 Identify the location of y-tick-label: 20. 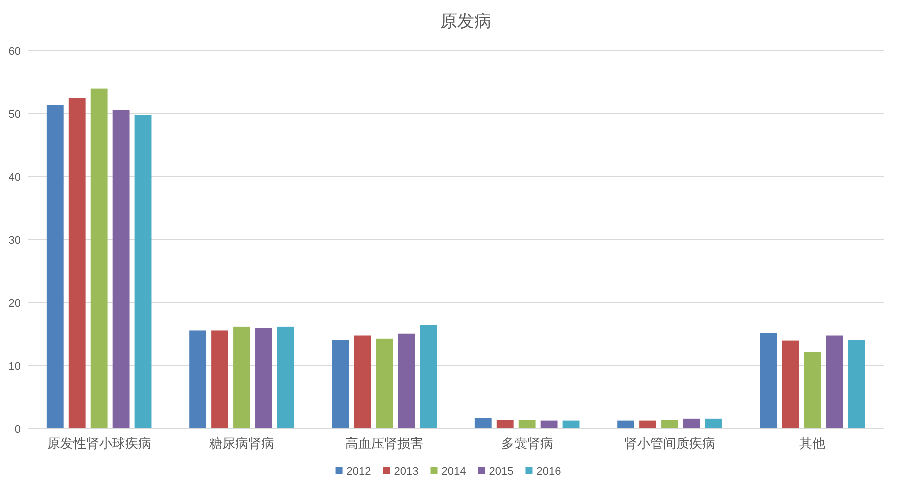
(14, 304).